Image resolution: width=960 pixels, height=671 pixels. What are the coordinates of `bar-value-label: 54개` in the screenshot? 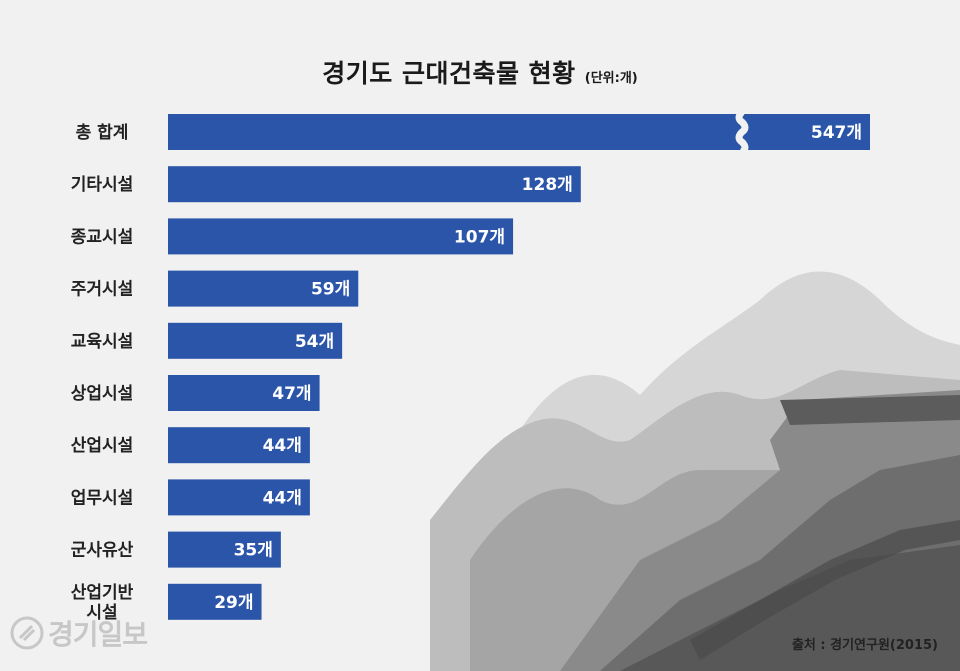 It's located at (314, 342).